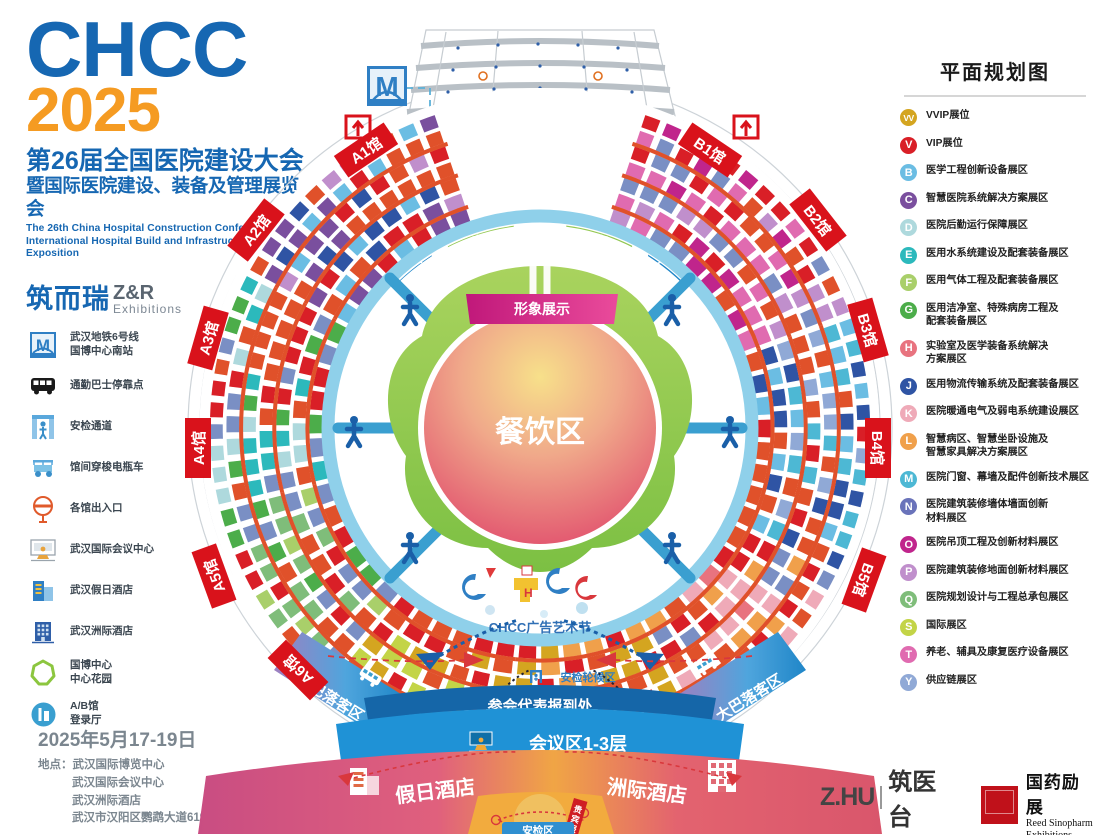 This screenshot has width=1096, height=835. Describe the element at coordinates (995, 572) in the screenshot. I see `zone-legend-item-p: P 医院建筑装修地面创新材料展区` at that location.